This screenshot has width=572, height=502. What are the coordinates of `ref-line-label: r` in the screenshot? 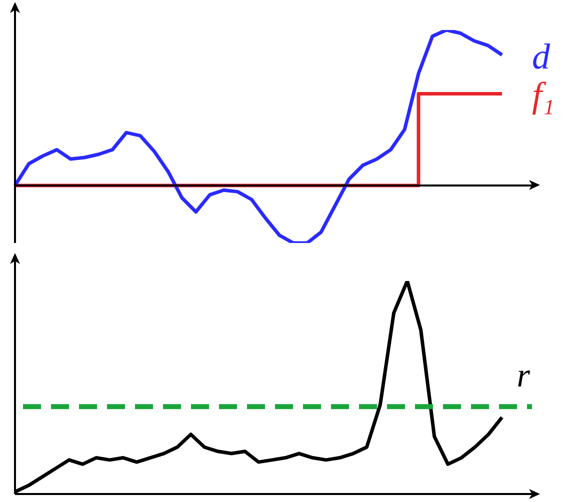 It's located at (523, 376).